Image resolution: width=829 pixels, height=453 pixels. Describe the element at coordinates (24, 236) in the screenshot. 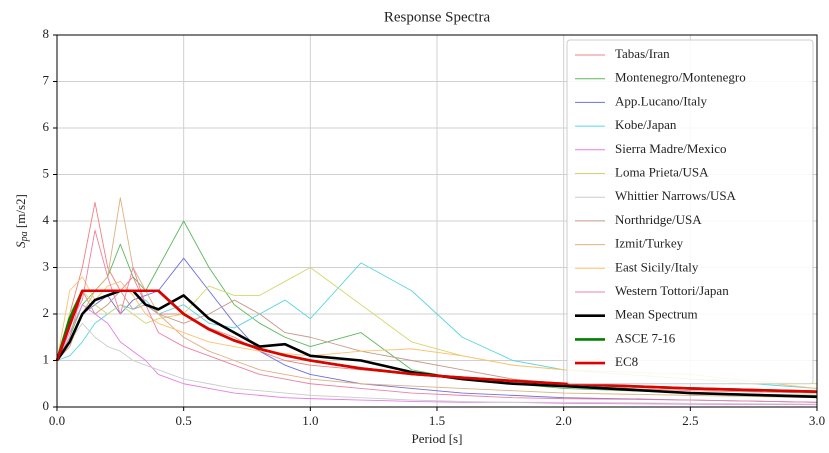

I see `y-label-subscript: pa` at that location.